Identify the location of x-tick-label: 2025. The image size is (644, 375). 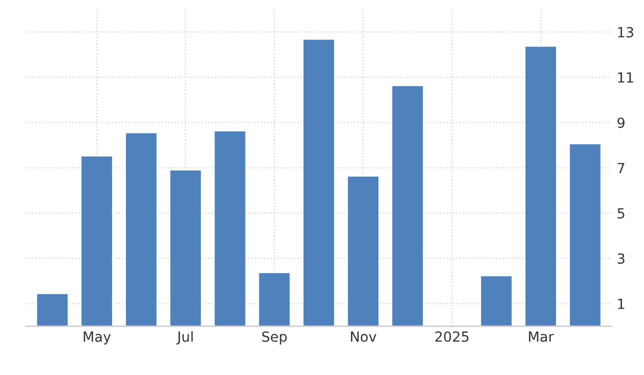
(451, 336).